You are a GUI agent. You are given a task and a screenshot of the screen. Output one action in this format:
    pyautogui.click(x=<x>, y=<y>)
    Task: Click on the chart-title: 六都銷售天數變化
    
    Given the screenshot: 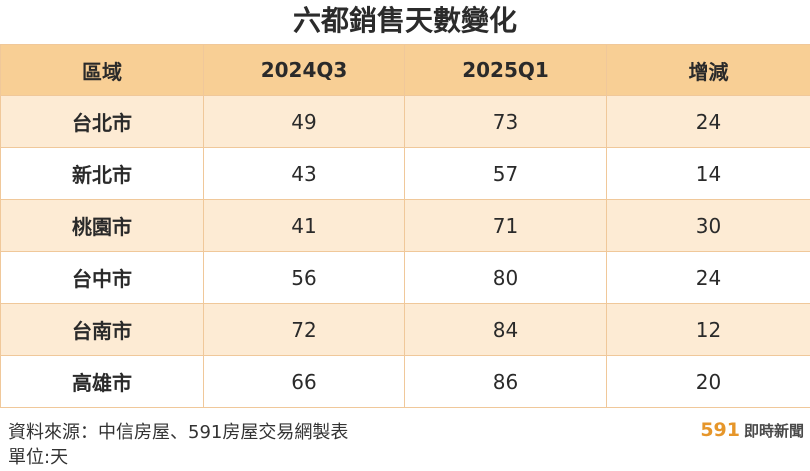 What is the action you would take?
    pyautogui.click(x=404, y=20)
    